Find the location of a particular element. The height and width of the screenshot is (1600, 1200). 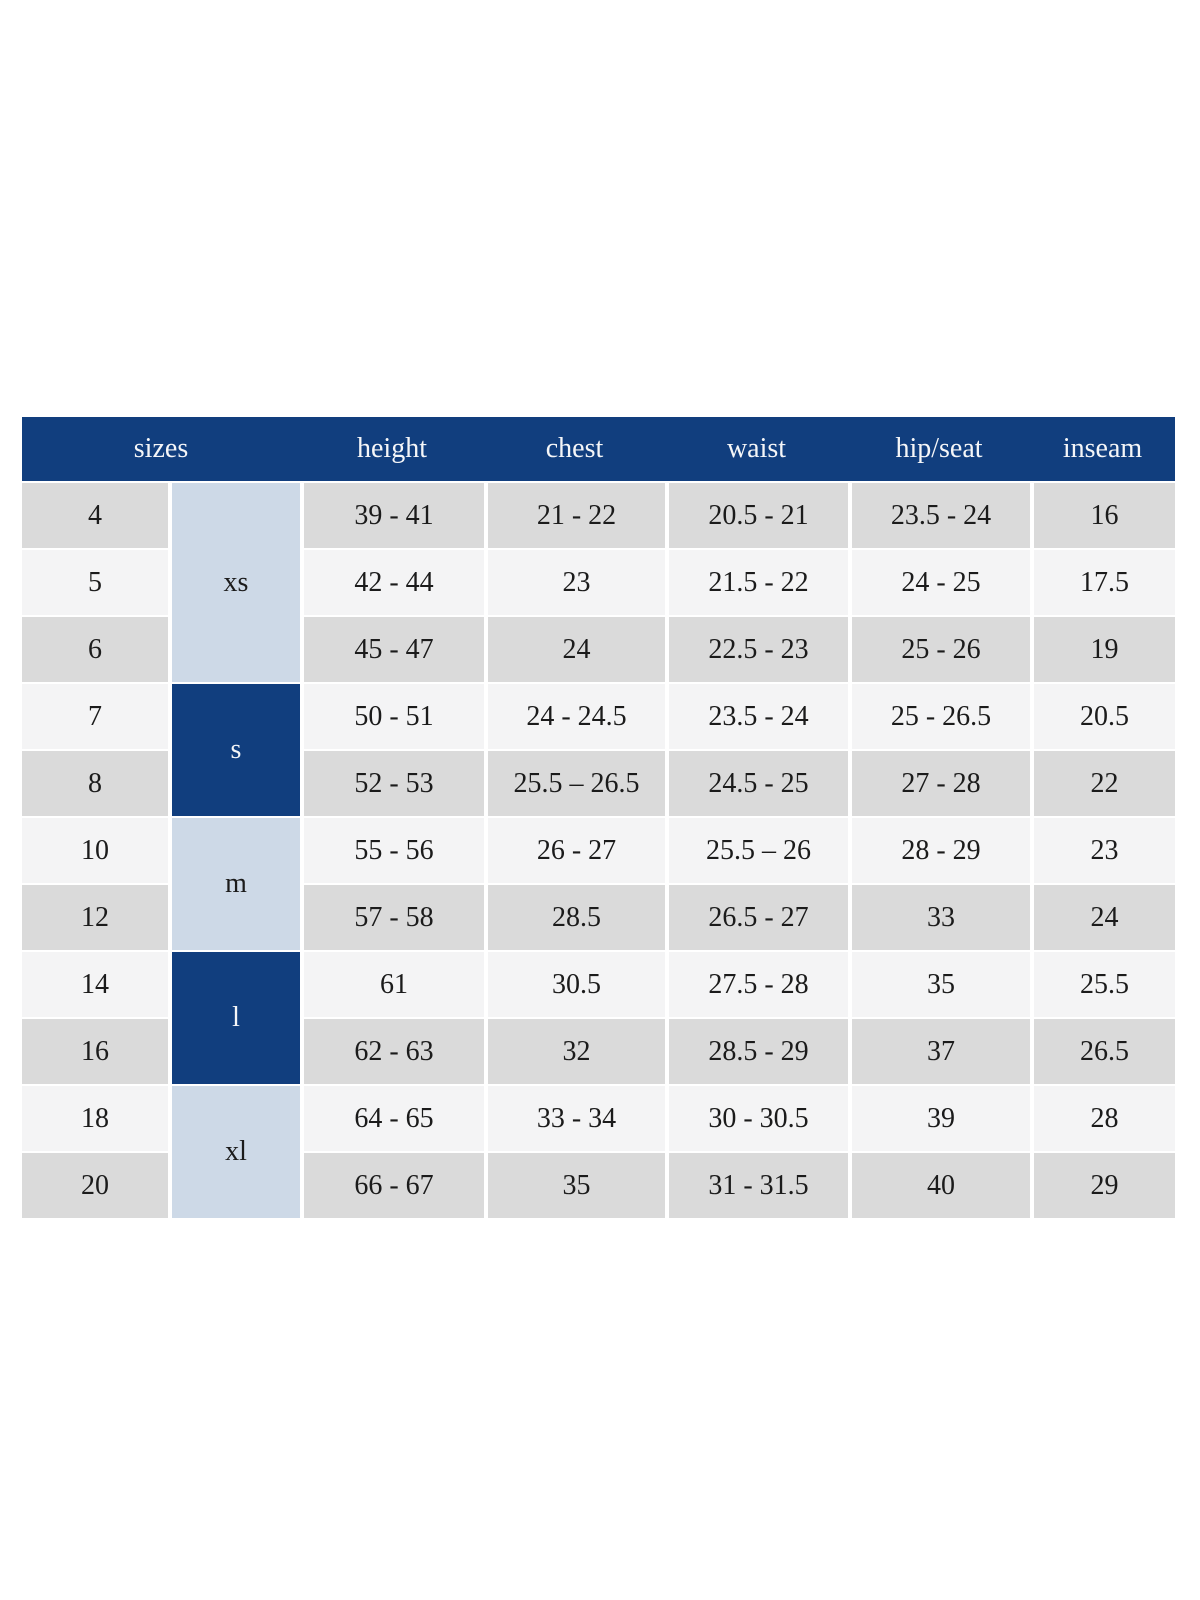

height-cell: 57 - 58 is located at coordinates (392, 916).